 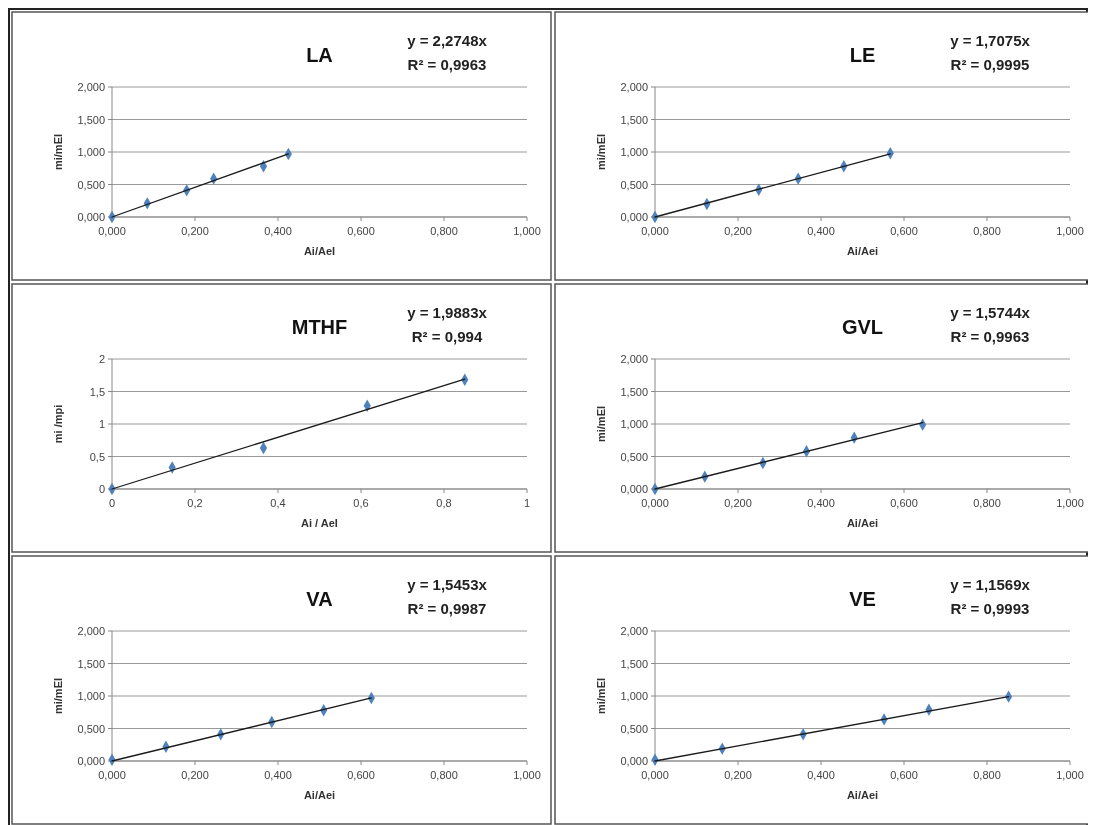 I want to click on text: y = 1,1569x, so click(x=990, y=584).